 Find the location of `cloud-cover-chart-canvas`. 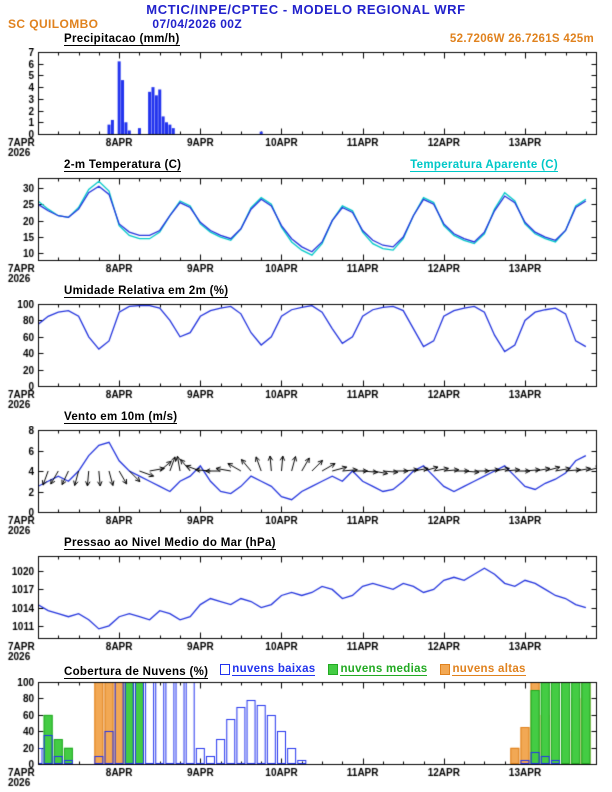

cloud-cover-chart-canvas is located at coordinates (306, 733).